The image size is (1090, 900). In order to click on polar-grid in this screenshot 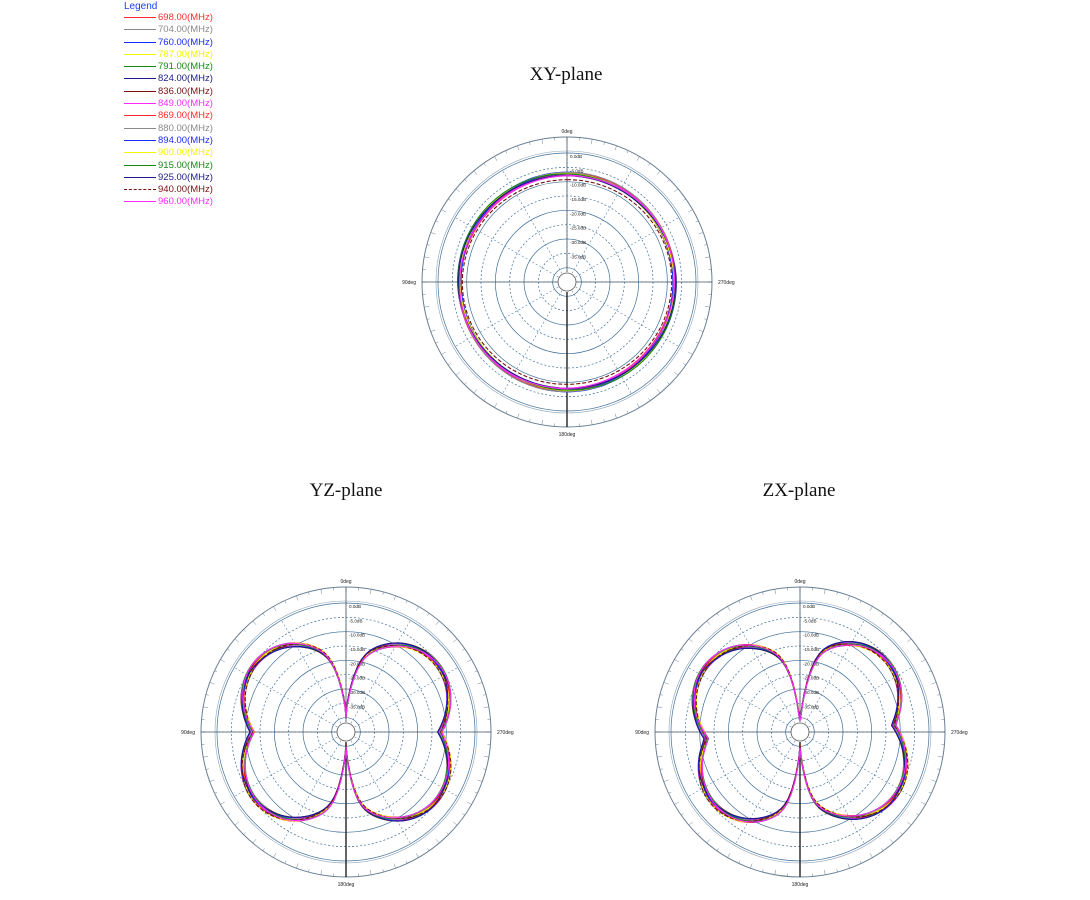, I will do `click(567, 282)`.